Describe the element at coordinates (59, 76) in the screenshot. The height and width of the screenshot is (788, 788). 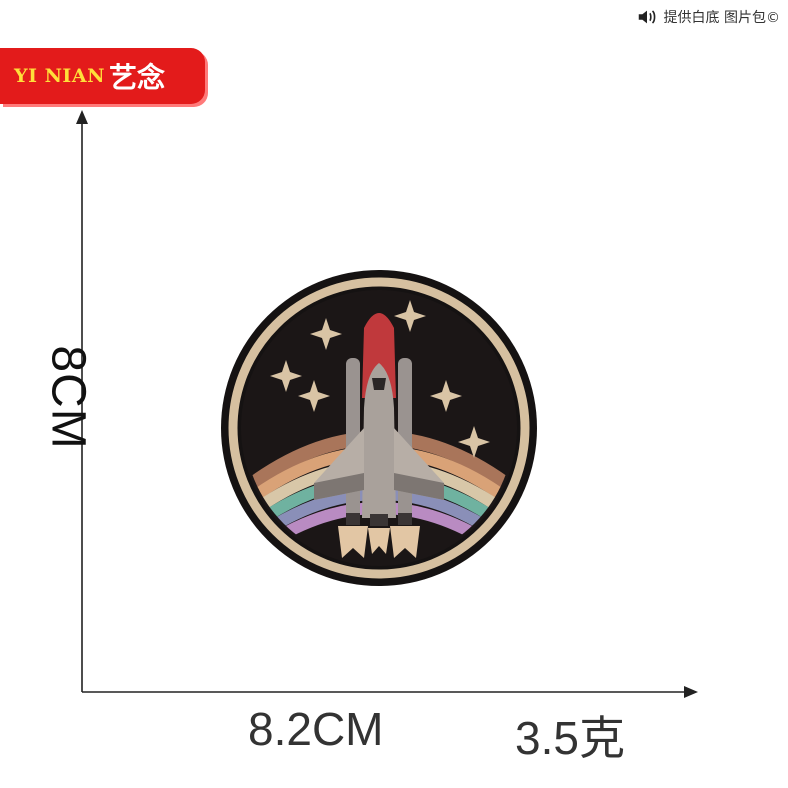
I see `brand-latin: YI NIAN` at that location.